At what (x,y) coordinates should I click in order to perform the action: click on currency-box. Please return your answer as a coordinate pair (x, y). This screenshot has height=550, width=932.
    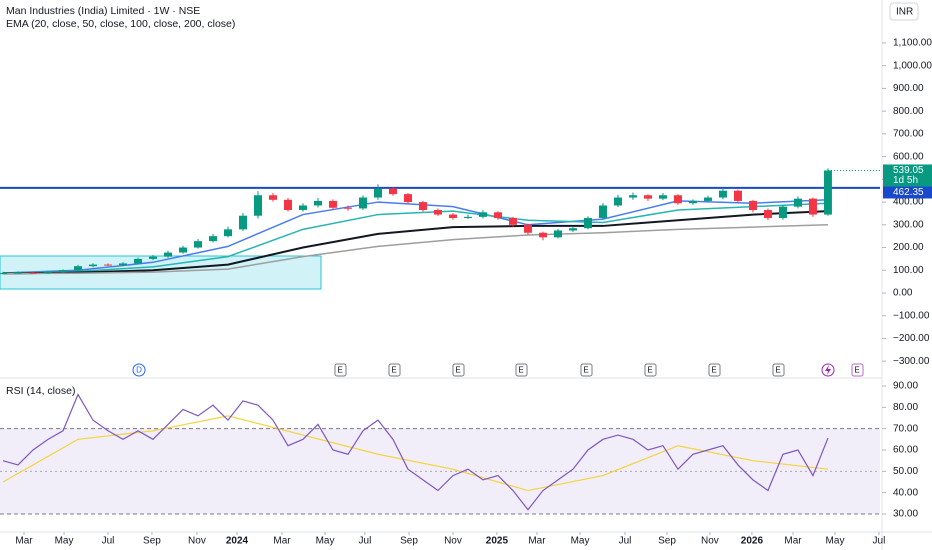
    Looking at the image, I should click on (904, 11).